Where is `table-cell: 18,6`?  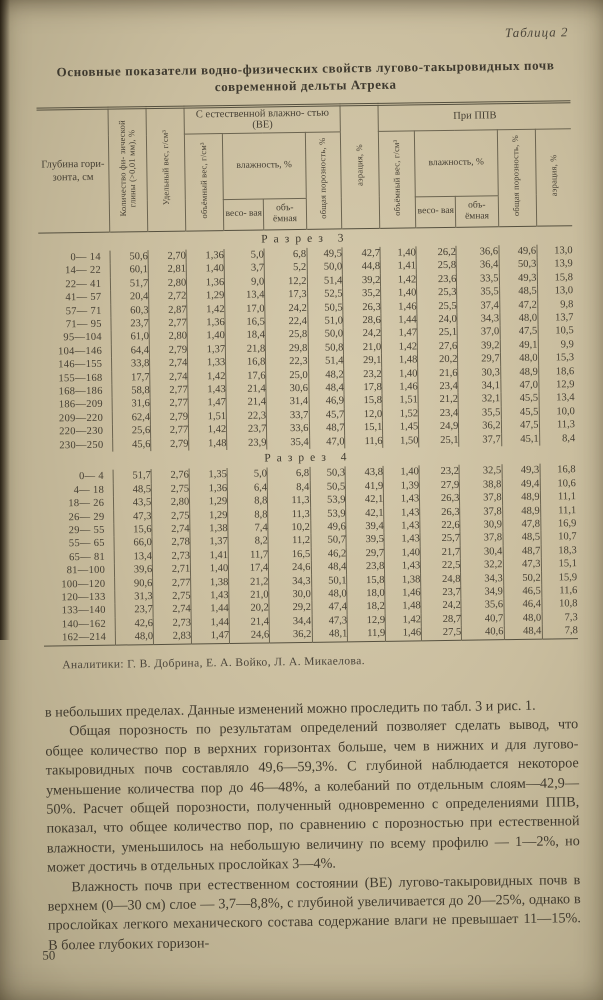 table-cell: 18,6 is located at coordinates (556, 371).